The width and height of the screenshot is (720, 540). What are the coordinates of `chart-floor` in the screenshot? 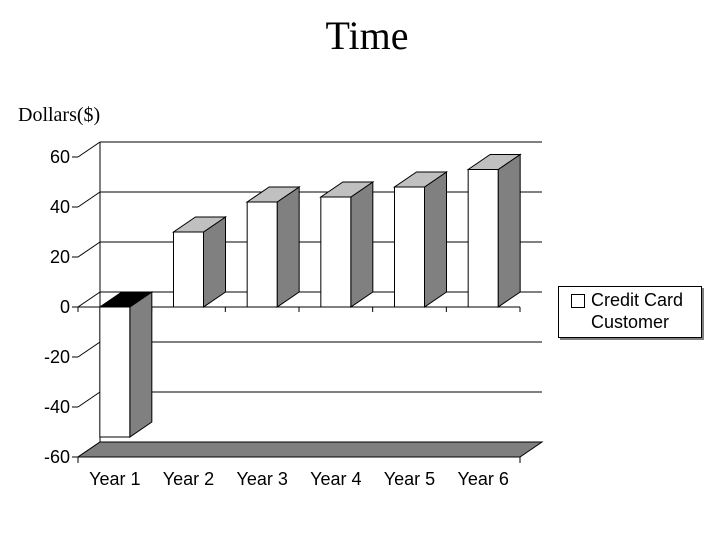 It's located at (310, 449).